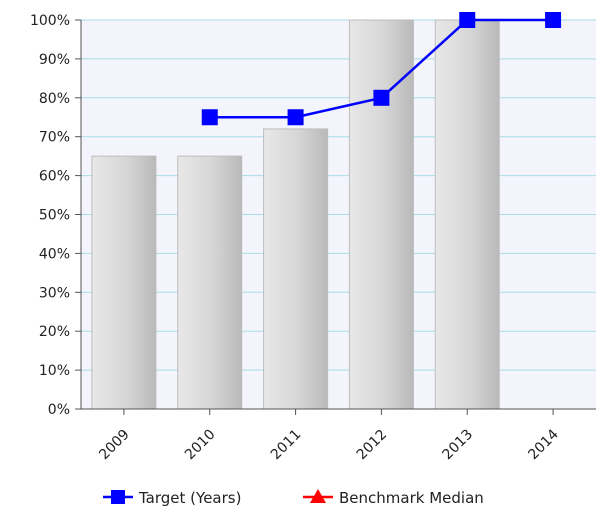 Image resolution: width=607 pixels, height=512 pixels. I want to click on x-tick-label-2014: 2014, so click(543, 444).